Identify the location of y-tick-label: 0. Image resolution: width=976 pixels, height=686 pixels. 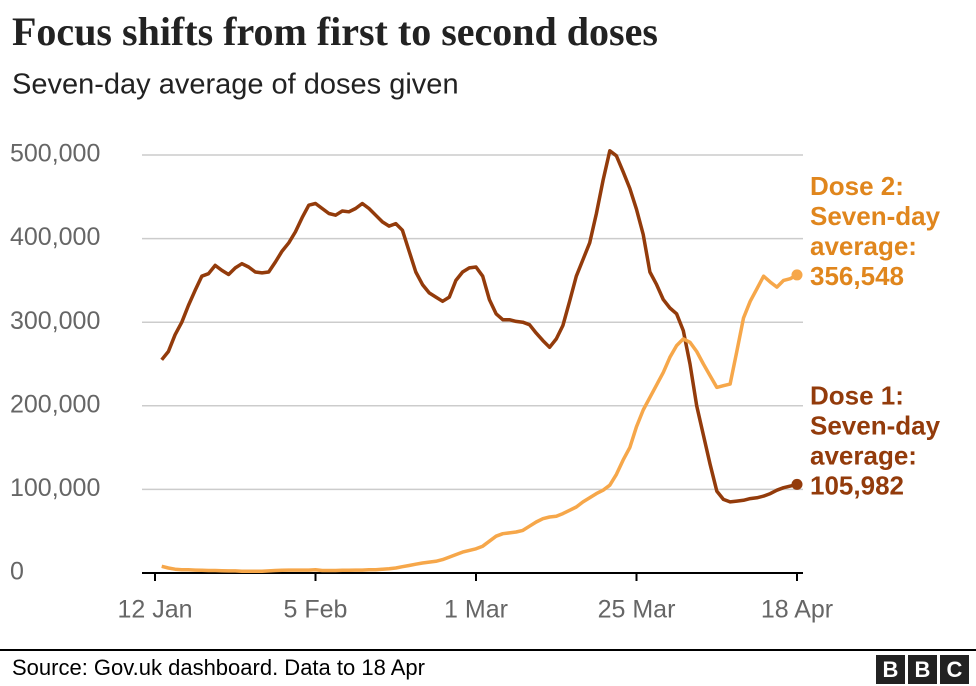
(17, 572).